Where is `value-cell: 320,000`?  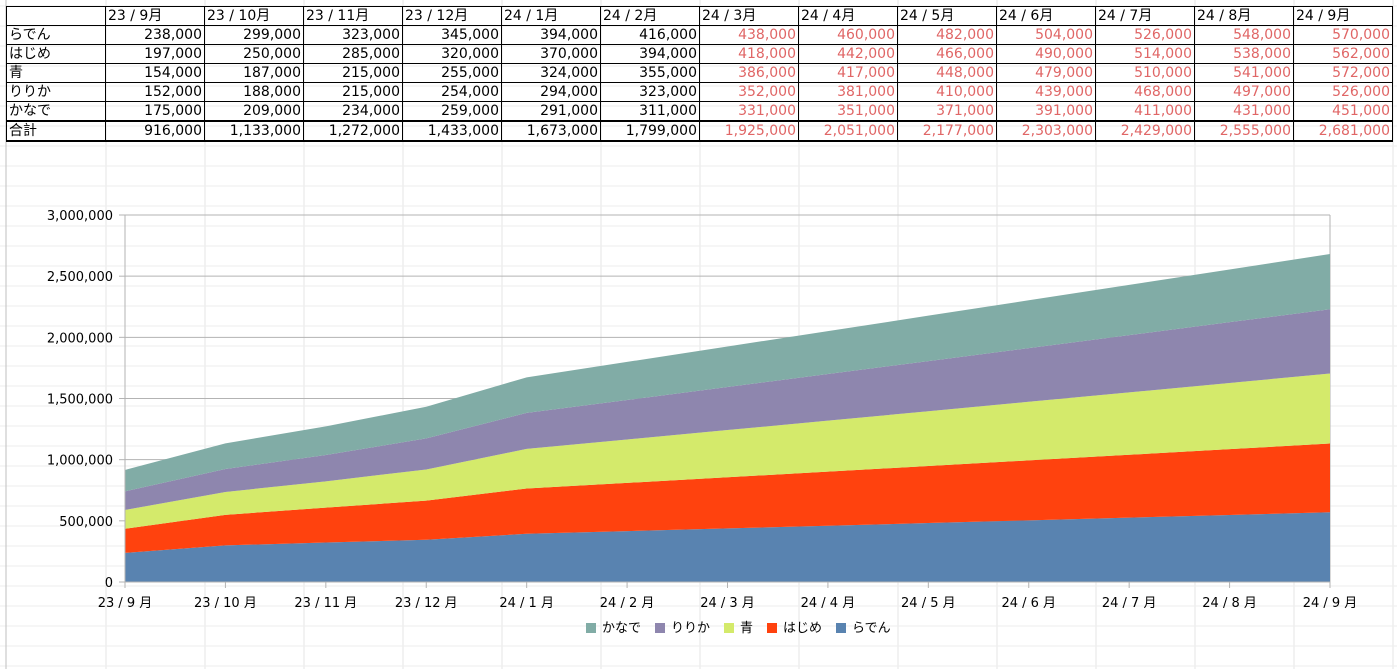
value-cell: 320,000 is located at coordinates (452, 54).